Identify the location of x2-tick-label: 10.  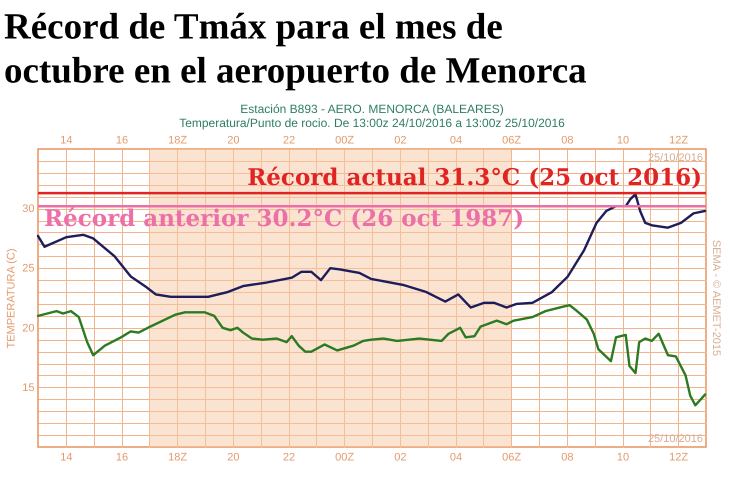
(623, 458).